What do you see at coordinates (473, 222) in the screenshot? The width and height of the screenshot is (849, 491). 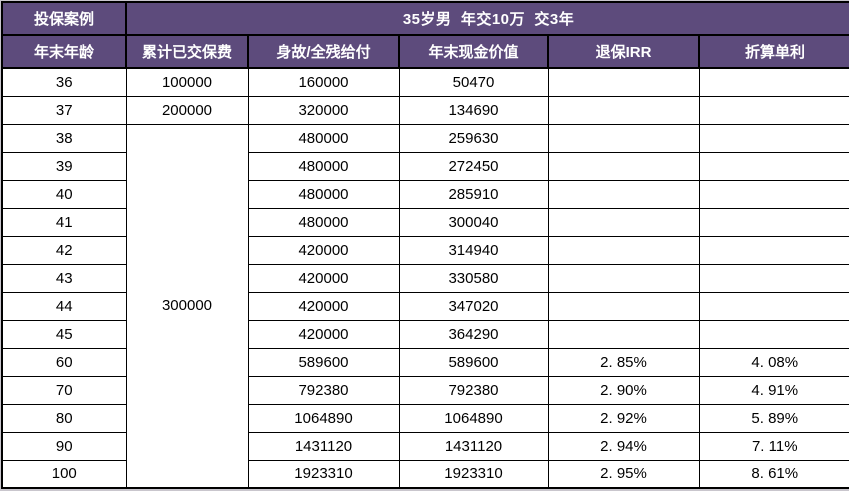 I see `cash-value-cell: 300040` at bounding box center [473, 222].